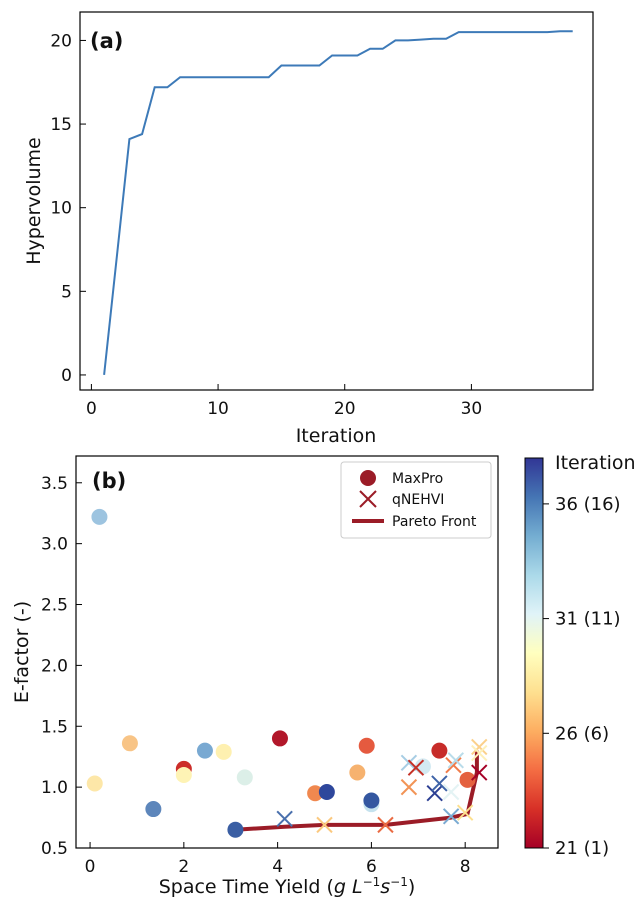 The height and width of the screenshot is (902, 640). Describe the element at coordinates (91, 409) in the screenshot. I see `x-tick-label-a: 0` at that location.